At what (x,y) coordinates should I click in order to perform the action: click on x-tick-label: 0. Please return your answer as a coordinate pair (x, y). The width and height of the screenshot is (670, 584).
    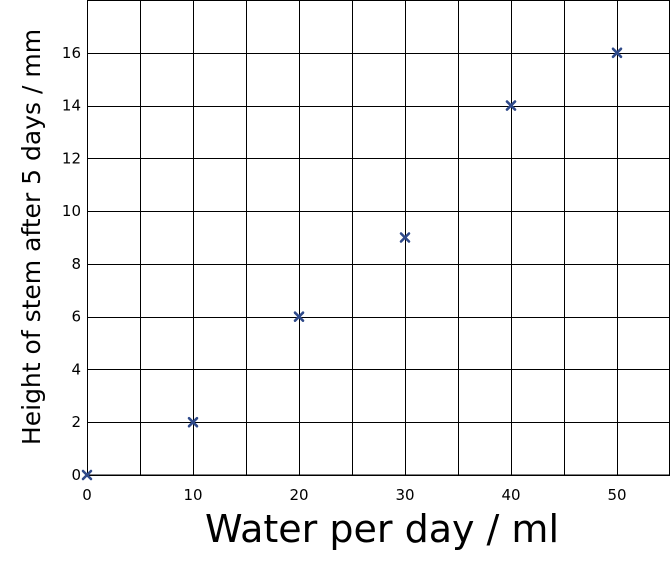
    Looking at the image, I should click on (87, 495).